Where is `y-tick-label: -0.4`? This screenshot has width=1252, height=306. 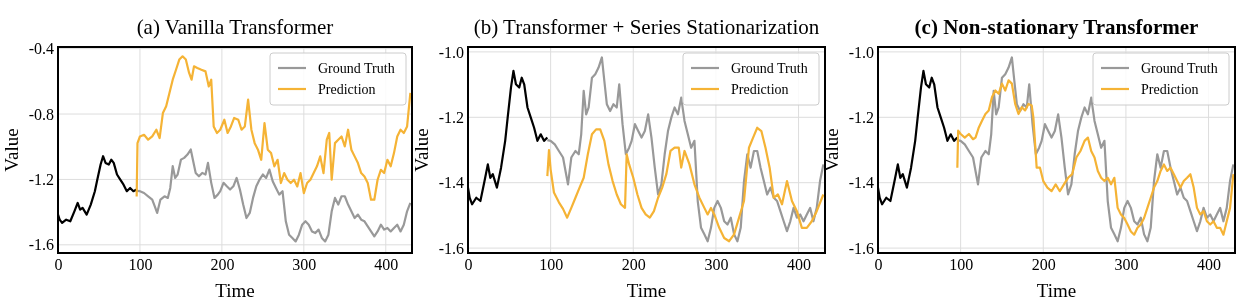
y-tick-label: -0.4 is located at coordinates (41, 49).